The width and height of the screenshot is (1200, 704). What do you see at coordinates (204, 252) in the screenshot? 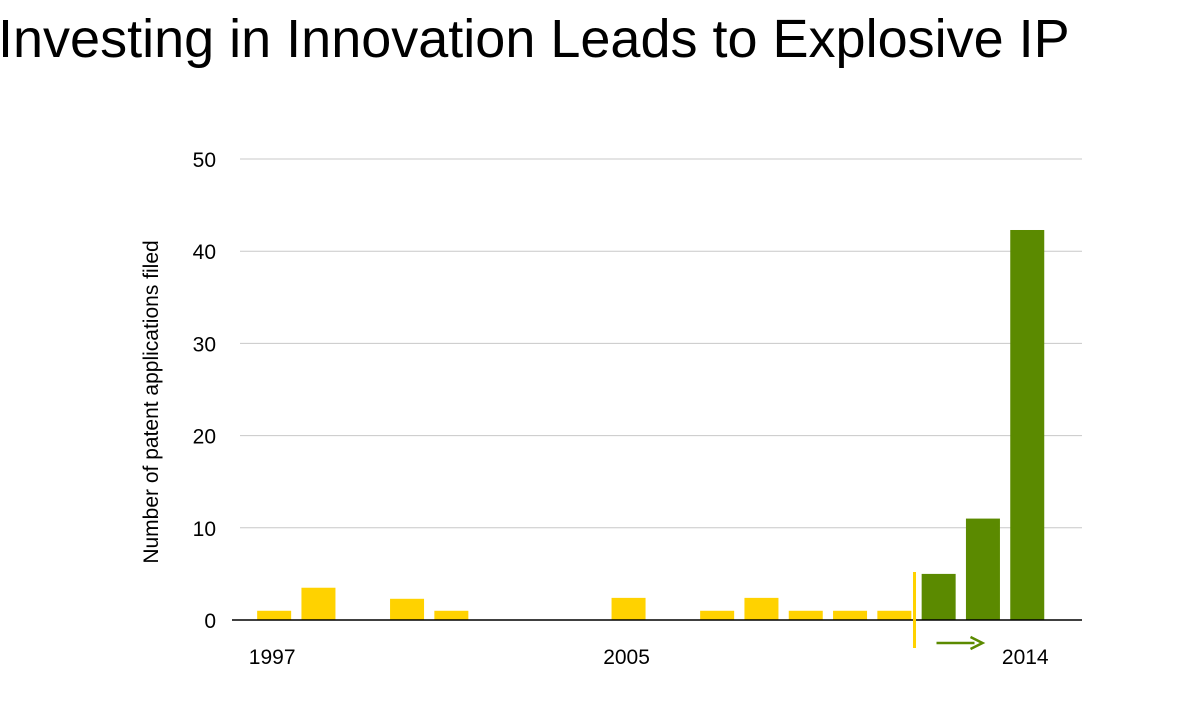
I see `y-tick-label-40: 40` at bounding box center [204, 252].